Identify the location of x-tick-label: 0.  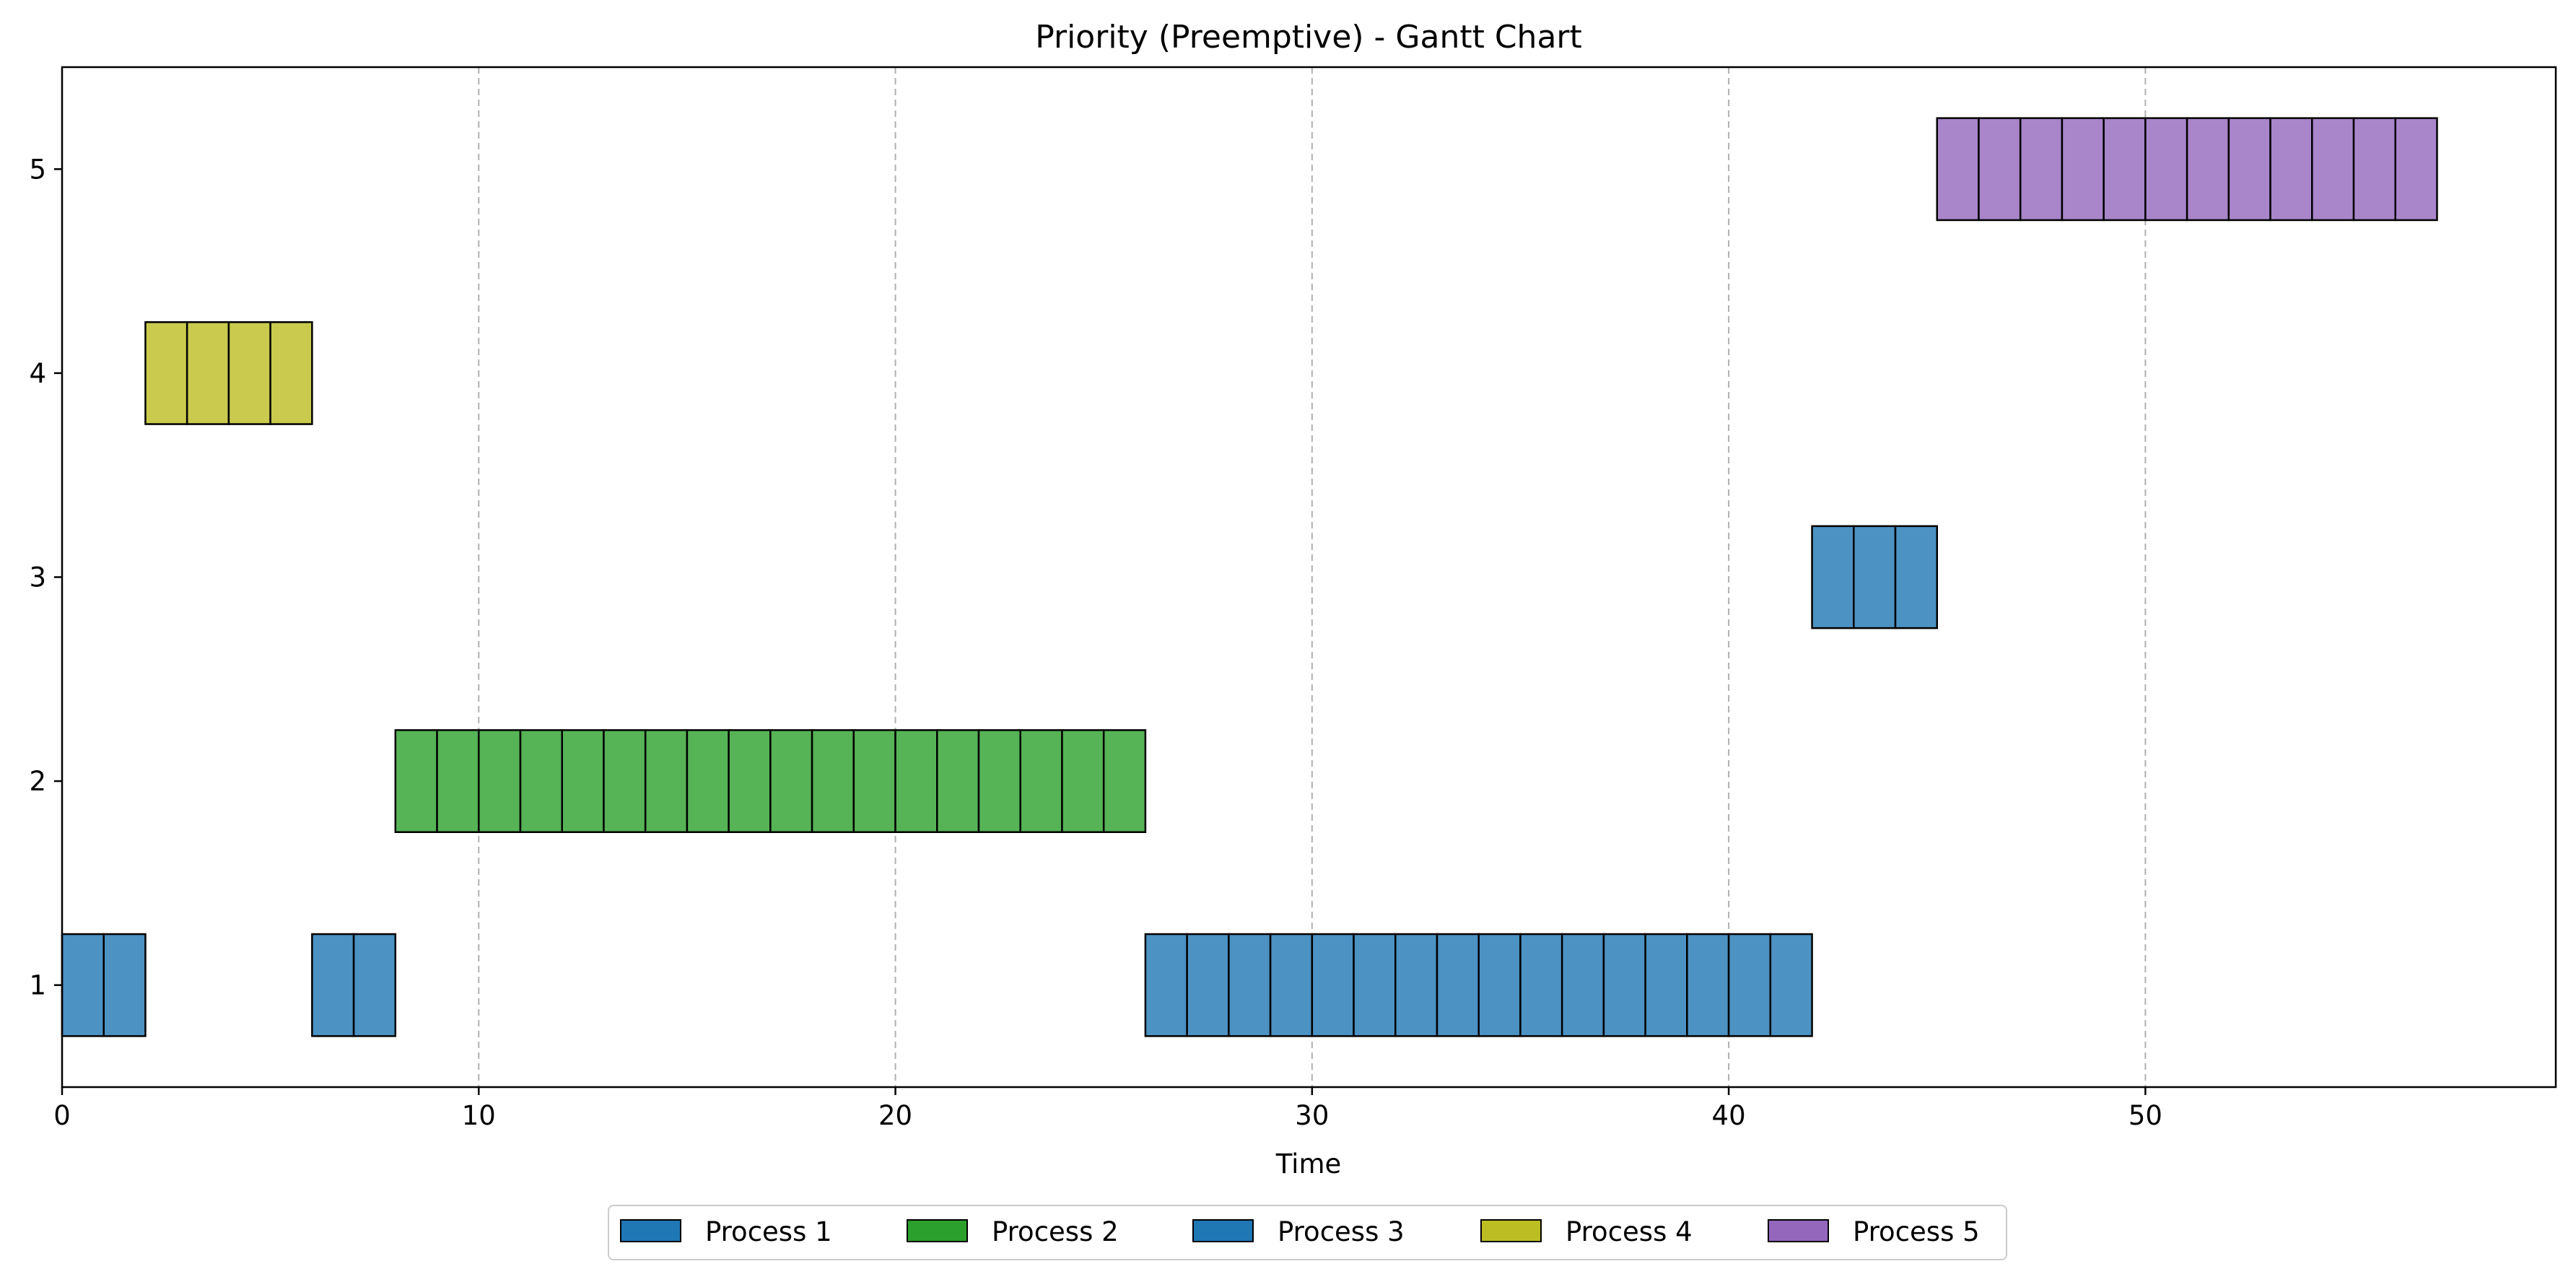
(62, 1116).